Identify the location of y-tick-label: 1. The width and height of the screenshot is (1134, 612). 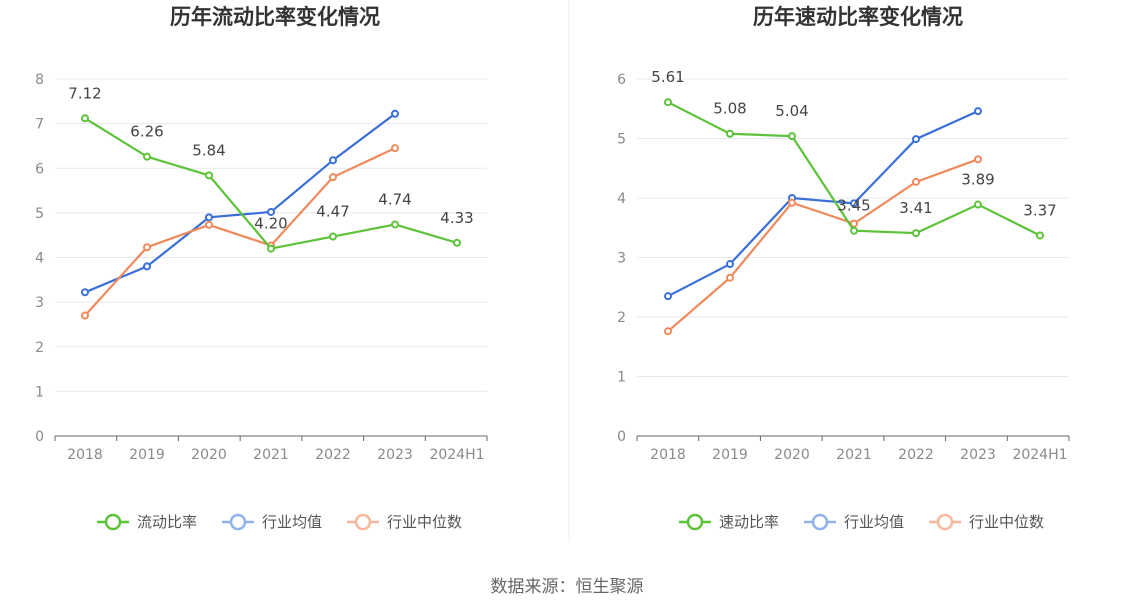
(621, 378).